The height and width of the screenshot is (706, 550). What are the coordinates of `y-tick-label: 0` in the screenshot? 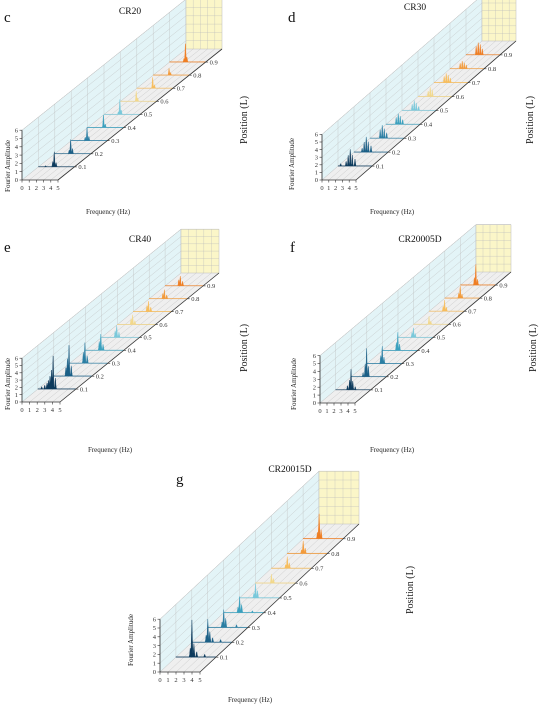 It's located at (154, 672).